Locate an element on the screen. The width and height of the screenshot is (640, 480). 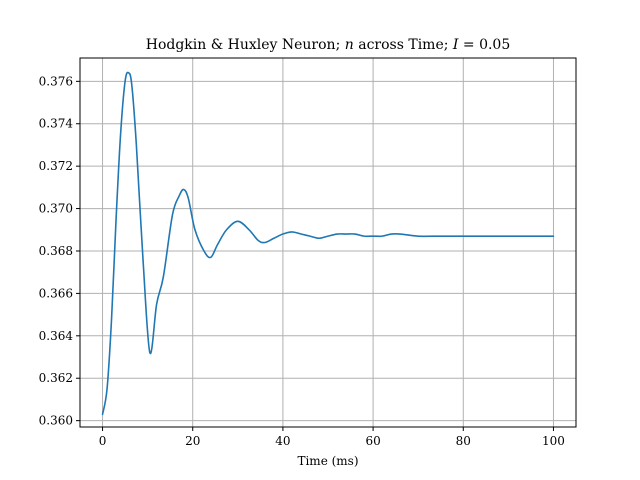
y-tick-label: 0.364 is located at coordinates (56, 336).